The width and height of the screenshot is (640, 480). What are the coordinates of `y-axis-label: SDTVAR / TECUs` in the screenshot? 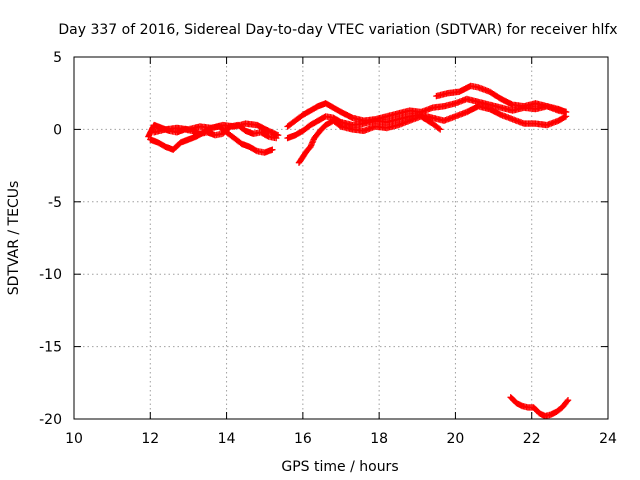 It's located at (14, 238).